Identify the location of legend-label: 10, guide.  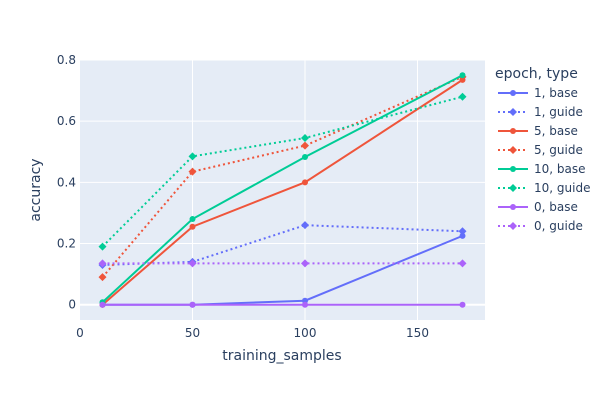
(562, 188).